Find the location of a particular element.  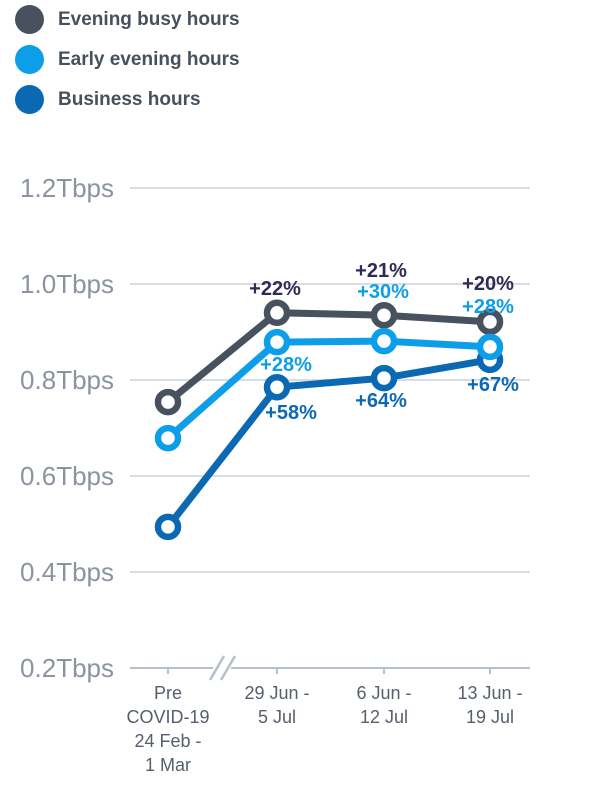

x-axis-label: 24 Feb - is located at coordinates (167, 741).